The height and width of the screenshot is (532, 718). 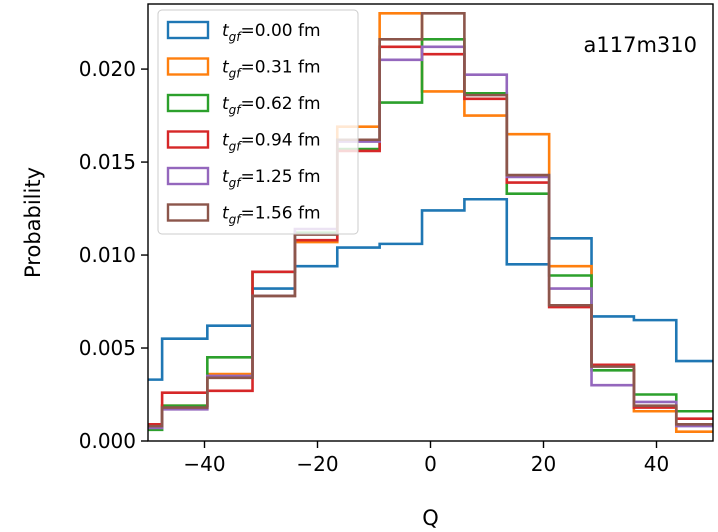 What do you see at coordinates (430, 464) in the screenshot?
I see `x-tick-label: 0` at bounding box center [430, 464].